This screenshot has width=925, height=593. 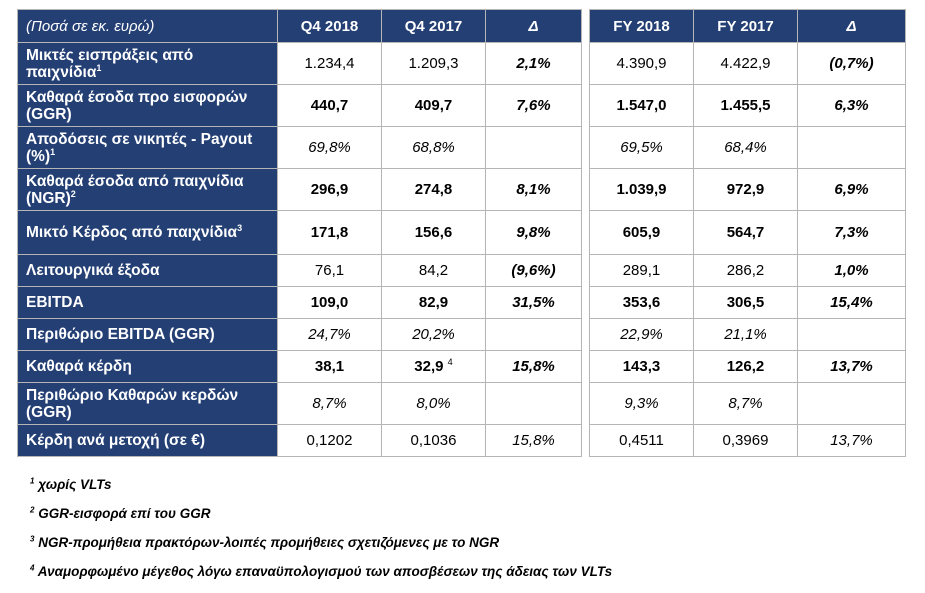 I want to click on cell-q4-2018-value: 69,8%, so click(x=329, y=147).